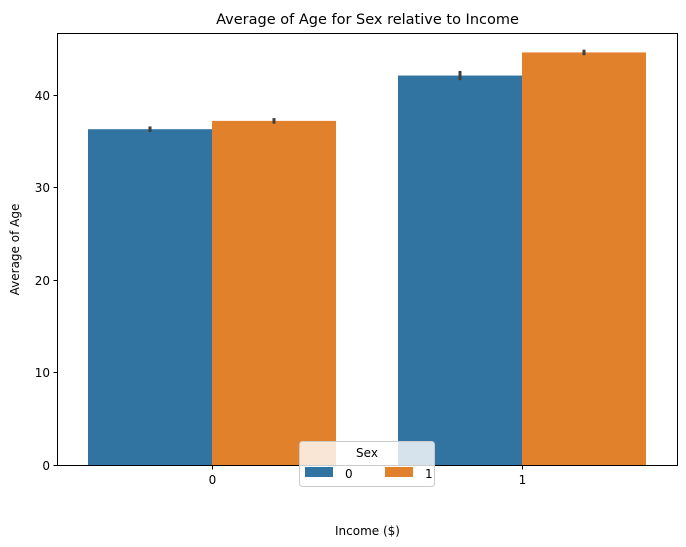  I want to click on y-tick-label: 0, so click(46, 466).